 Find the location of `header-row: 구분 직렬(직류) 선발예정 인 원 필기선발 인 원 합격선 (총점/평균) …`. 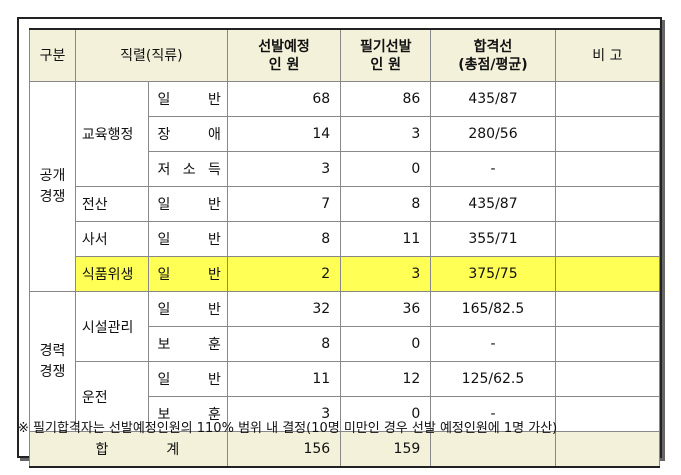

header-row: 구분 직렬(직류) 선발예정 인 원 필기선발 인 원 합격선 (총점/평균) … is located at coordinates (345, 55).